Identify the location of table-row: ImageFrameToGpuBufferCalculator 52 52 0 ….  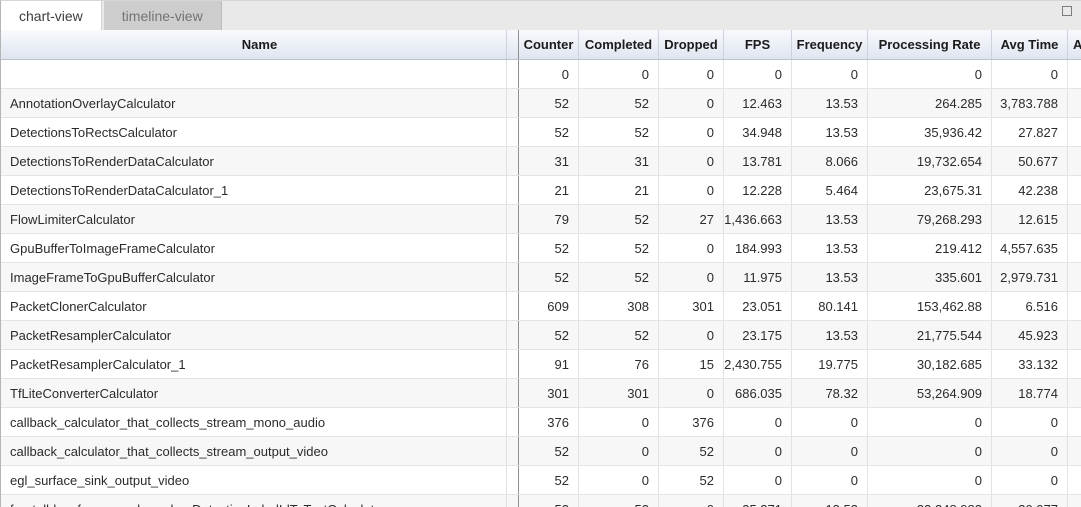
(541, 277).